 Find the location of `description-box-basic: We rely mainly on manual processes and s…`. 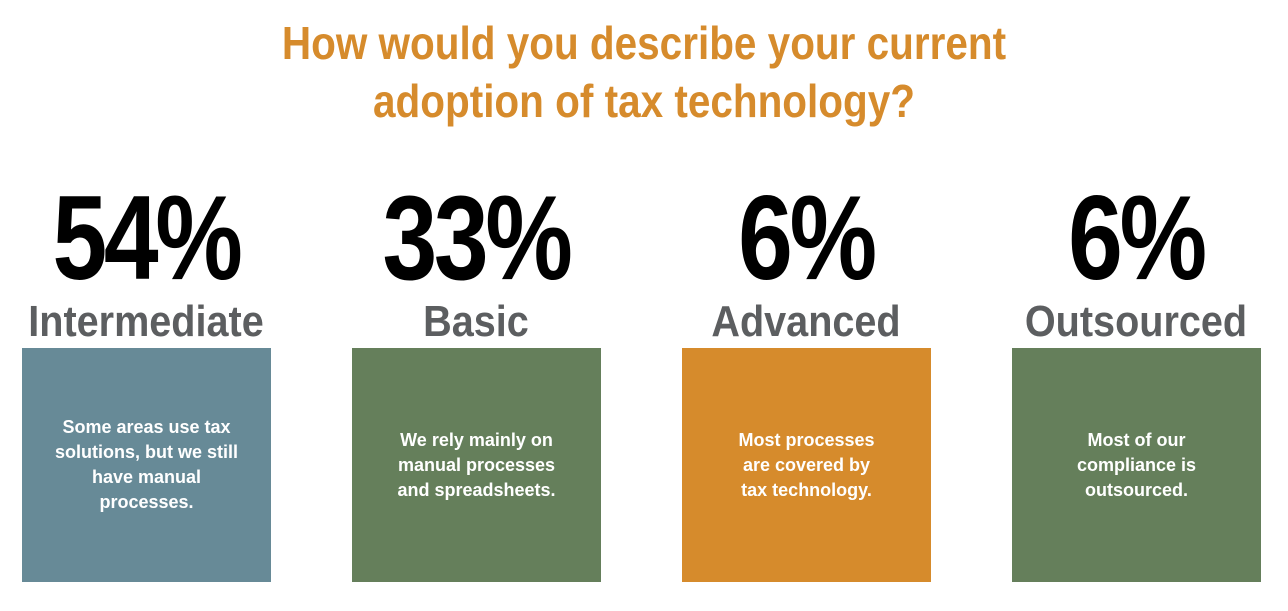

description-box-basic: We rely mainly on manual processes and s… is located at coordinates (476, 465).